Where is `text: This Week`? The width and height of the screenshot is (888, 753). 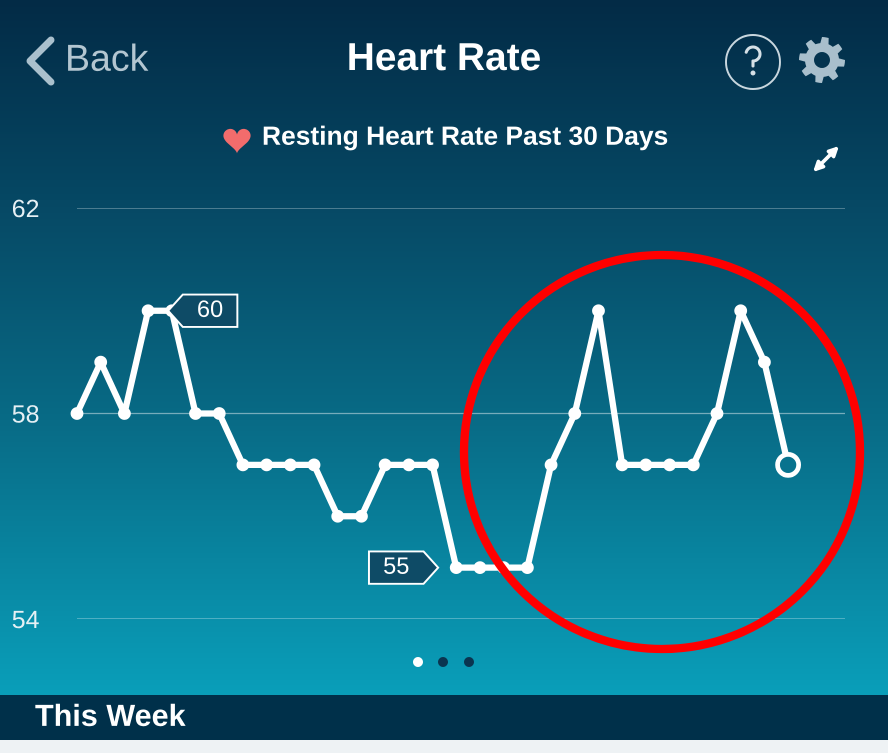
text: This Week is located at coordinates (110, 715).